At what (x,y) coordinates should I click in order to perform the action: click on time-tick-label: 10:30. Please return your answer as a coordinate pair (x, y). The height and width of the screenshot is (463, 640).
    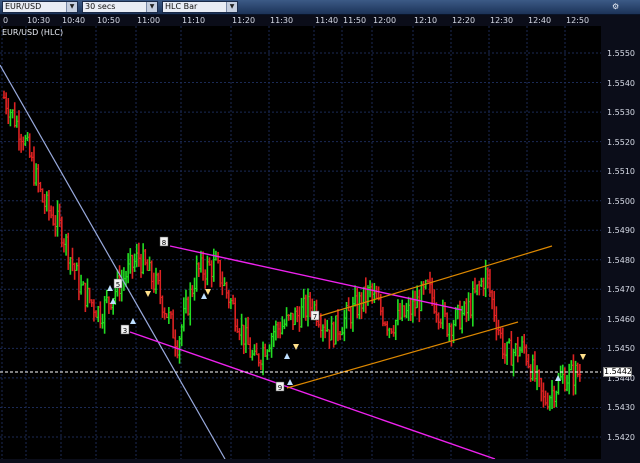
    Looking at the image, I should click on (39, 20).